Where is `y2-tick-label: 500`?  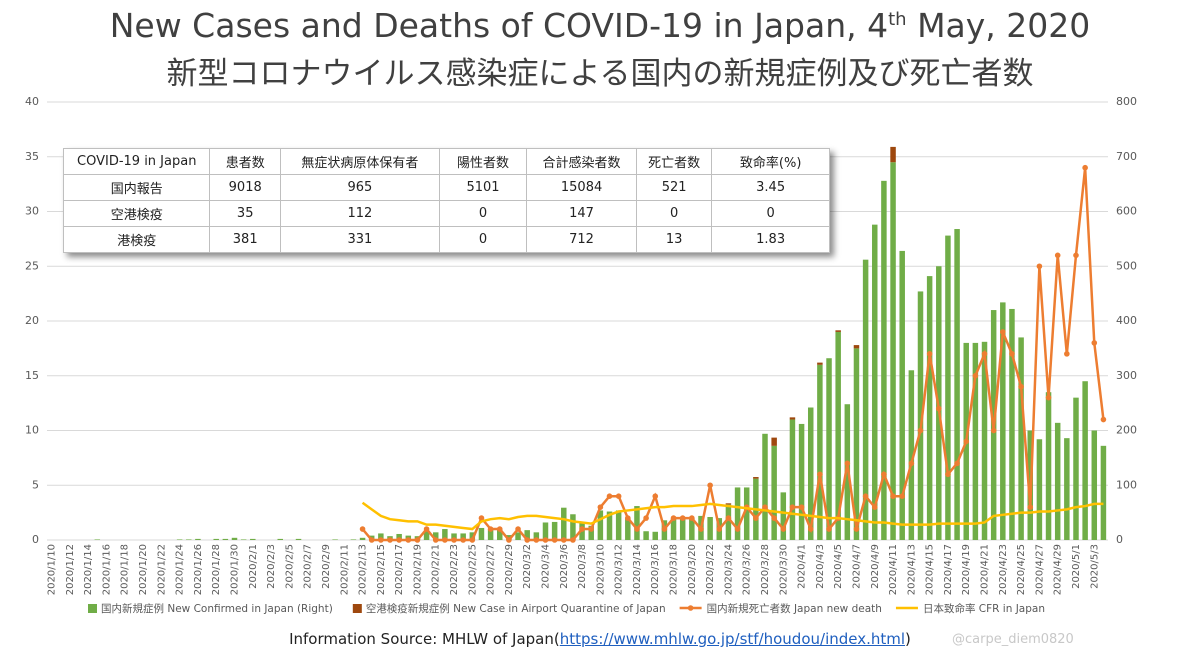
y2-tick-label: 500 is located at coordinates (1126, 265).